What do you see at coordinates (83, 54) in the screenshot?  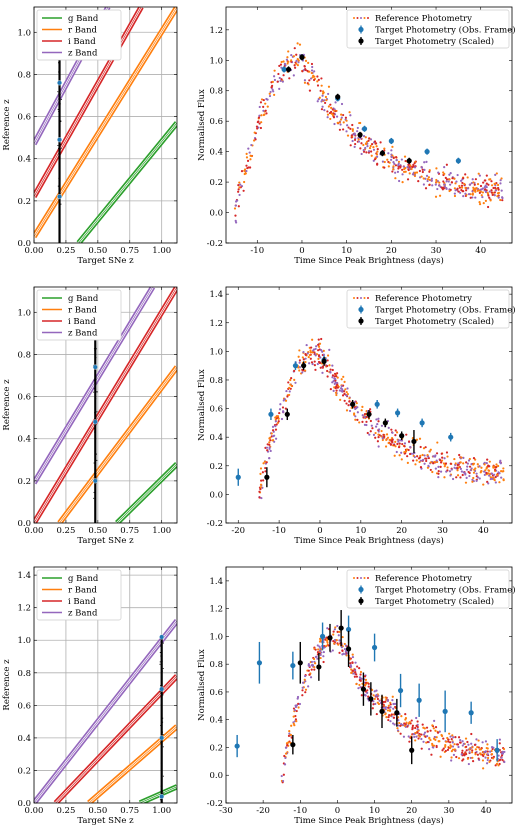 I see `legend-label-z: z Band` at bounding box center [83, 54].